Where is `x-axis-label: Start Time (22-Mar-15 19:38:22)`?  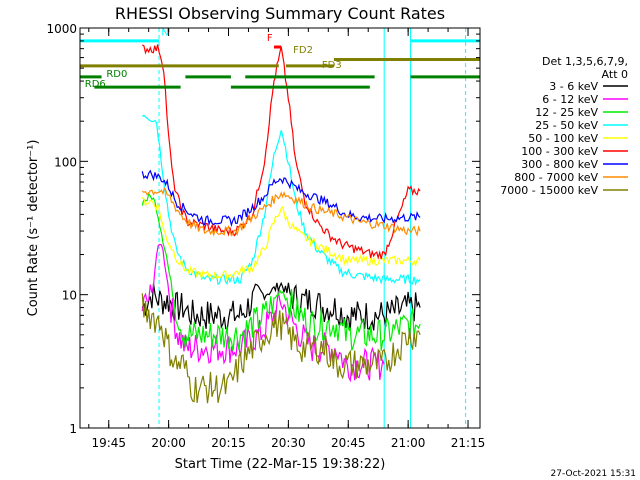 x-axis-label: Start Time (22-Mar-15 19:38:22) is located at coordinates (280, 464).